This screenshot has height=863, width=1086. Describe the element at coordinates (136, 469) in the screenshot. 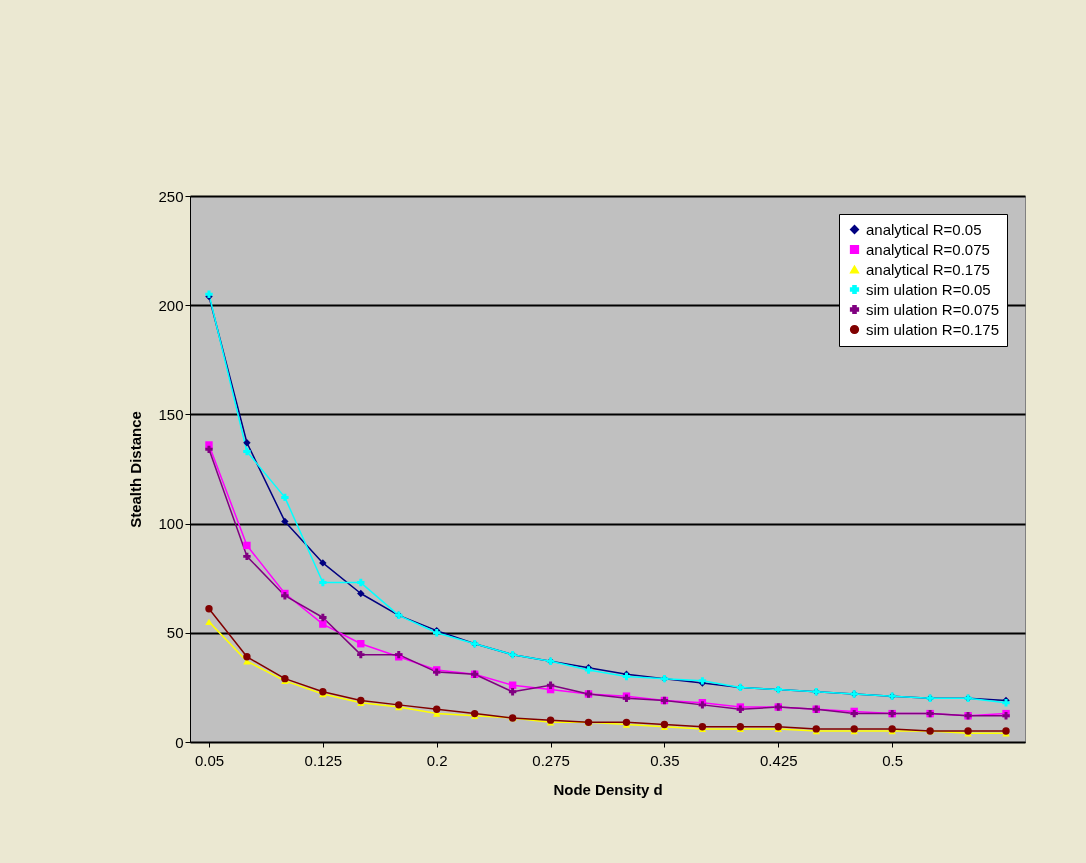

I see `y-axis-title: Stealth Distance` at that location.